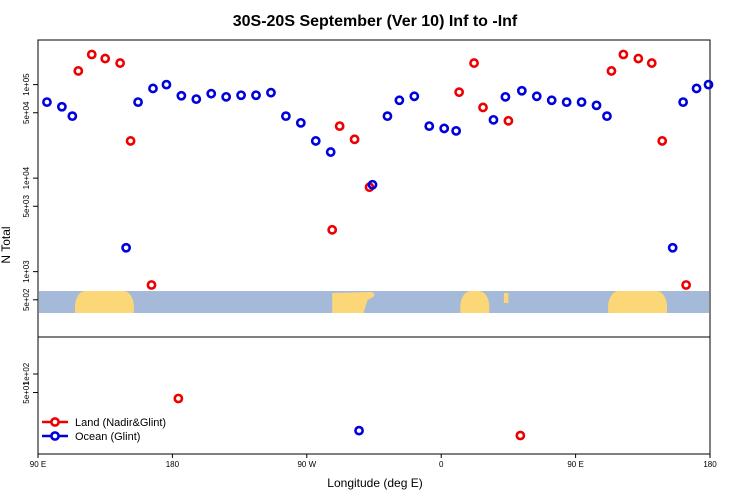 The image size is (750, 500). What do you see at coordinates (441, 464) in the screenshot?
I see `x-tick-label: 0` at bounding box center [441, 464].